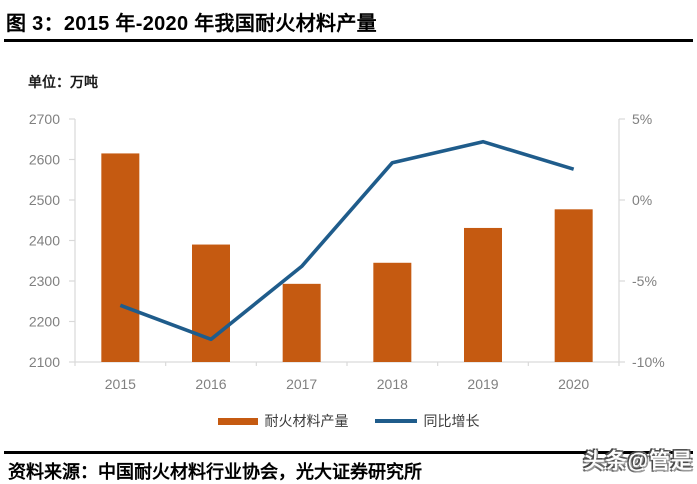 The image size is (697, 484). Describe the element at coordinates (392, 312) in the screenshot. I see `production-bar-2018` at that location.